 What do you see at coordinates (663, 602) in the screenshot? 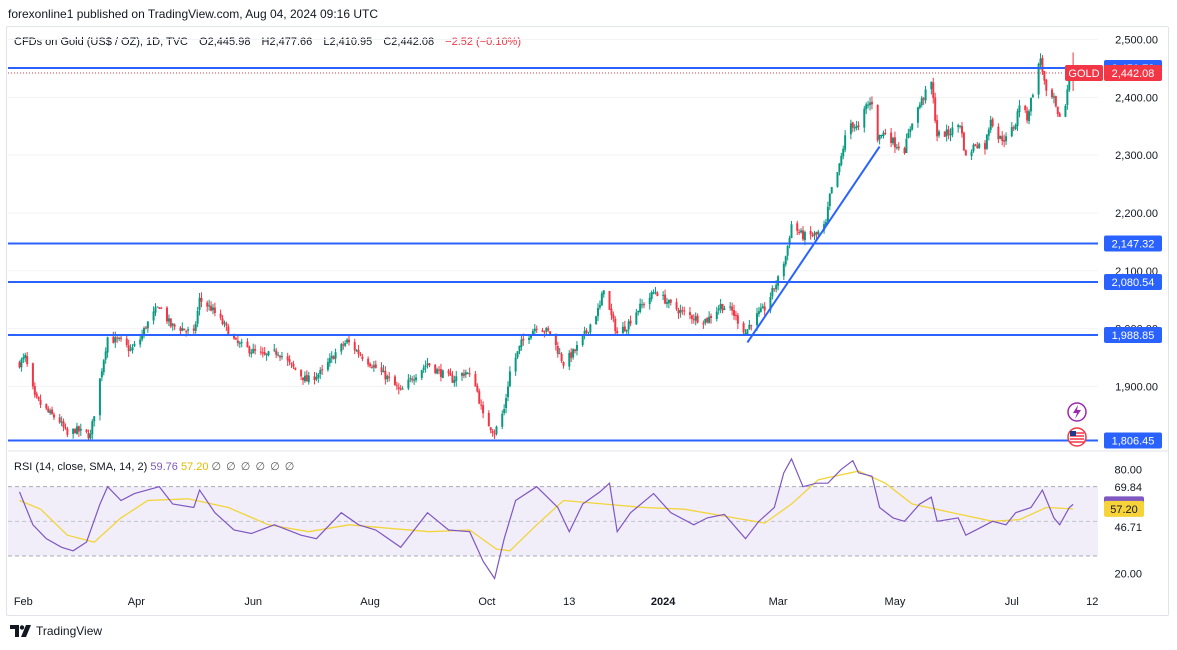
I see `x-tick-label: 2024` at bounding box center [663, 602].